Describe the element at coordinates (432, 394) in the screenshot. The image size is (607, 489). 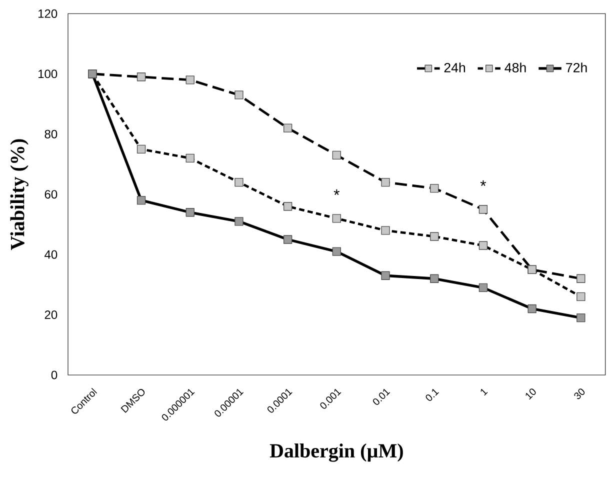
I see `x-tick-label: 0.1` at that location.